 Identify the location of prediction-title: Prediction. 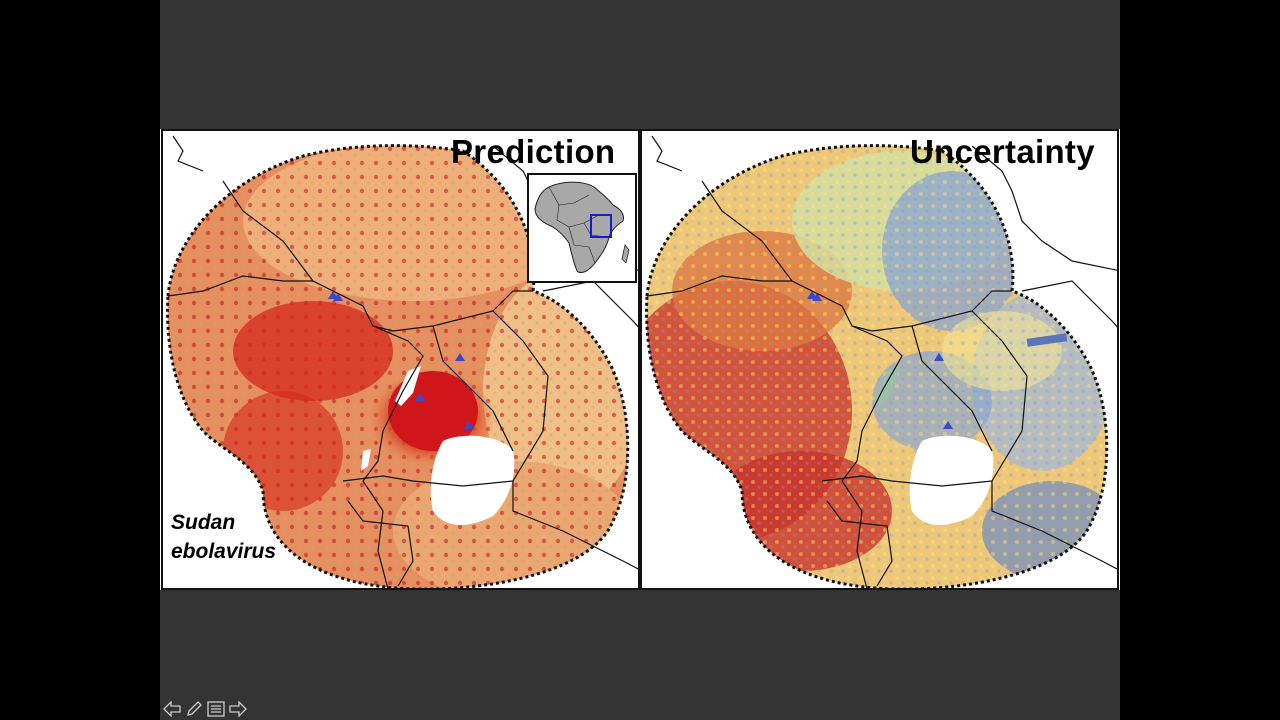
(533, 151).